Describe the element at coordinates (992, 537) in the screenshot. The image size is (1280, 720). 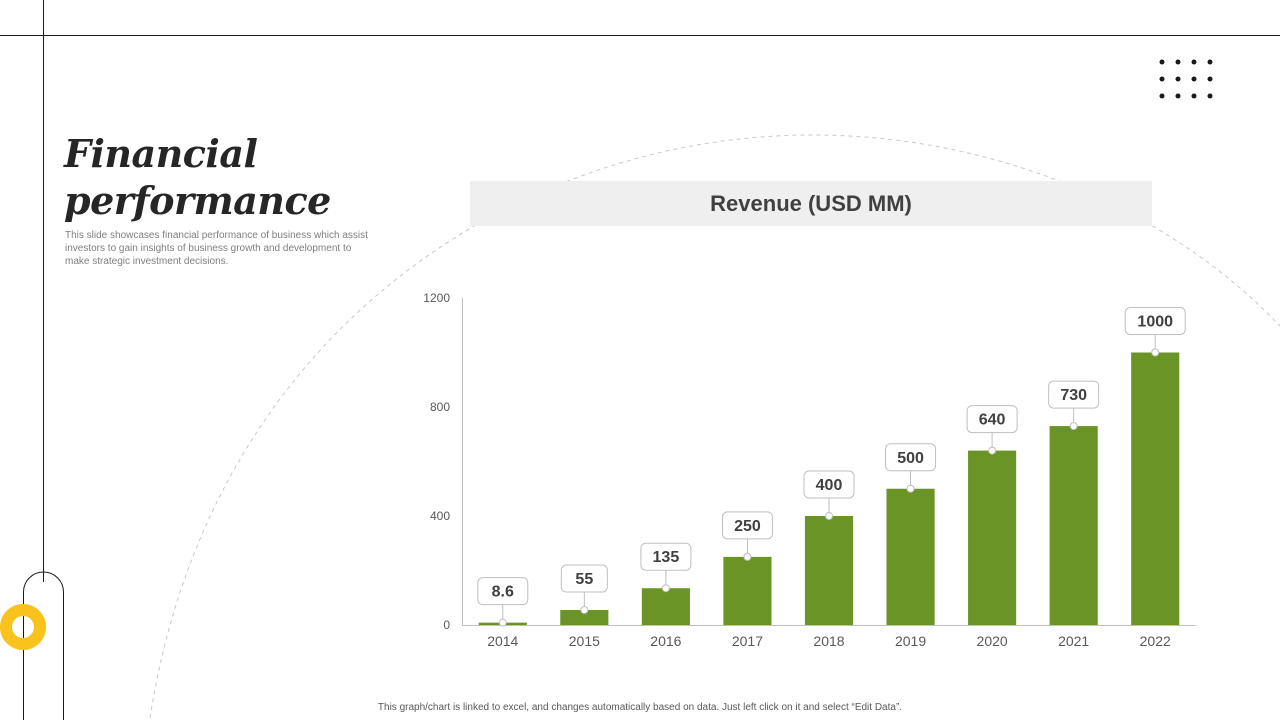
I see `bar-2020` at that location.